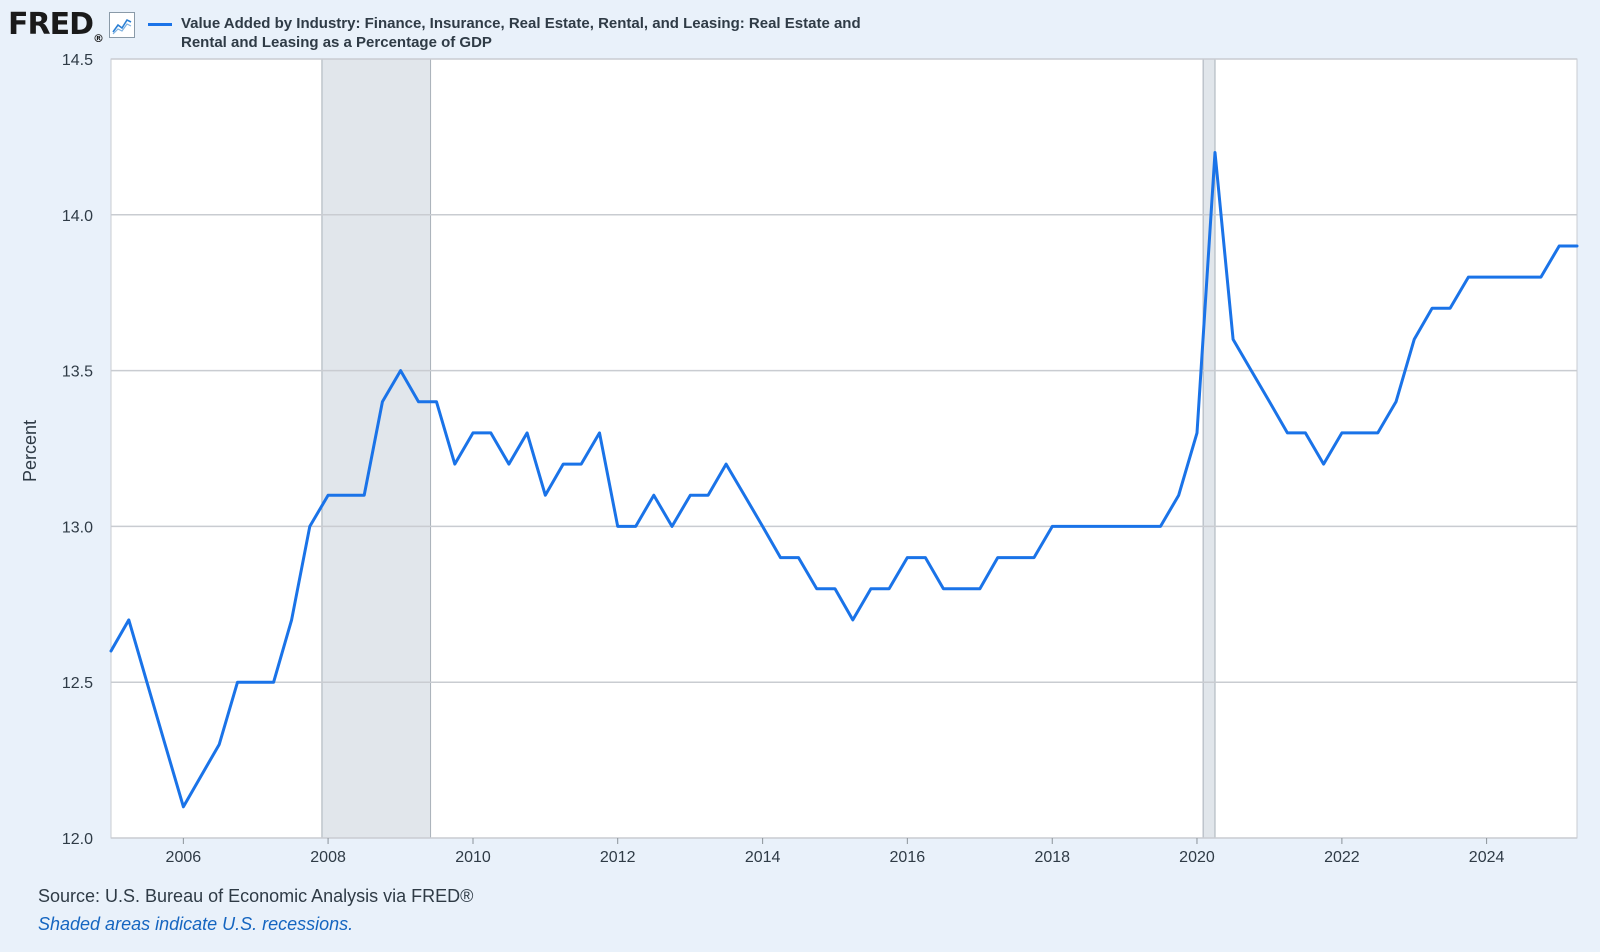  What do you see at coordinates (473, 857) in the screenshot?
I see `x-tick-label: 2010` at bounding box center [473, 857].